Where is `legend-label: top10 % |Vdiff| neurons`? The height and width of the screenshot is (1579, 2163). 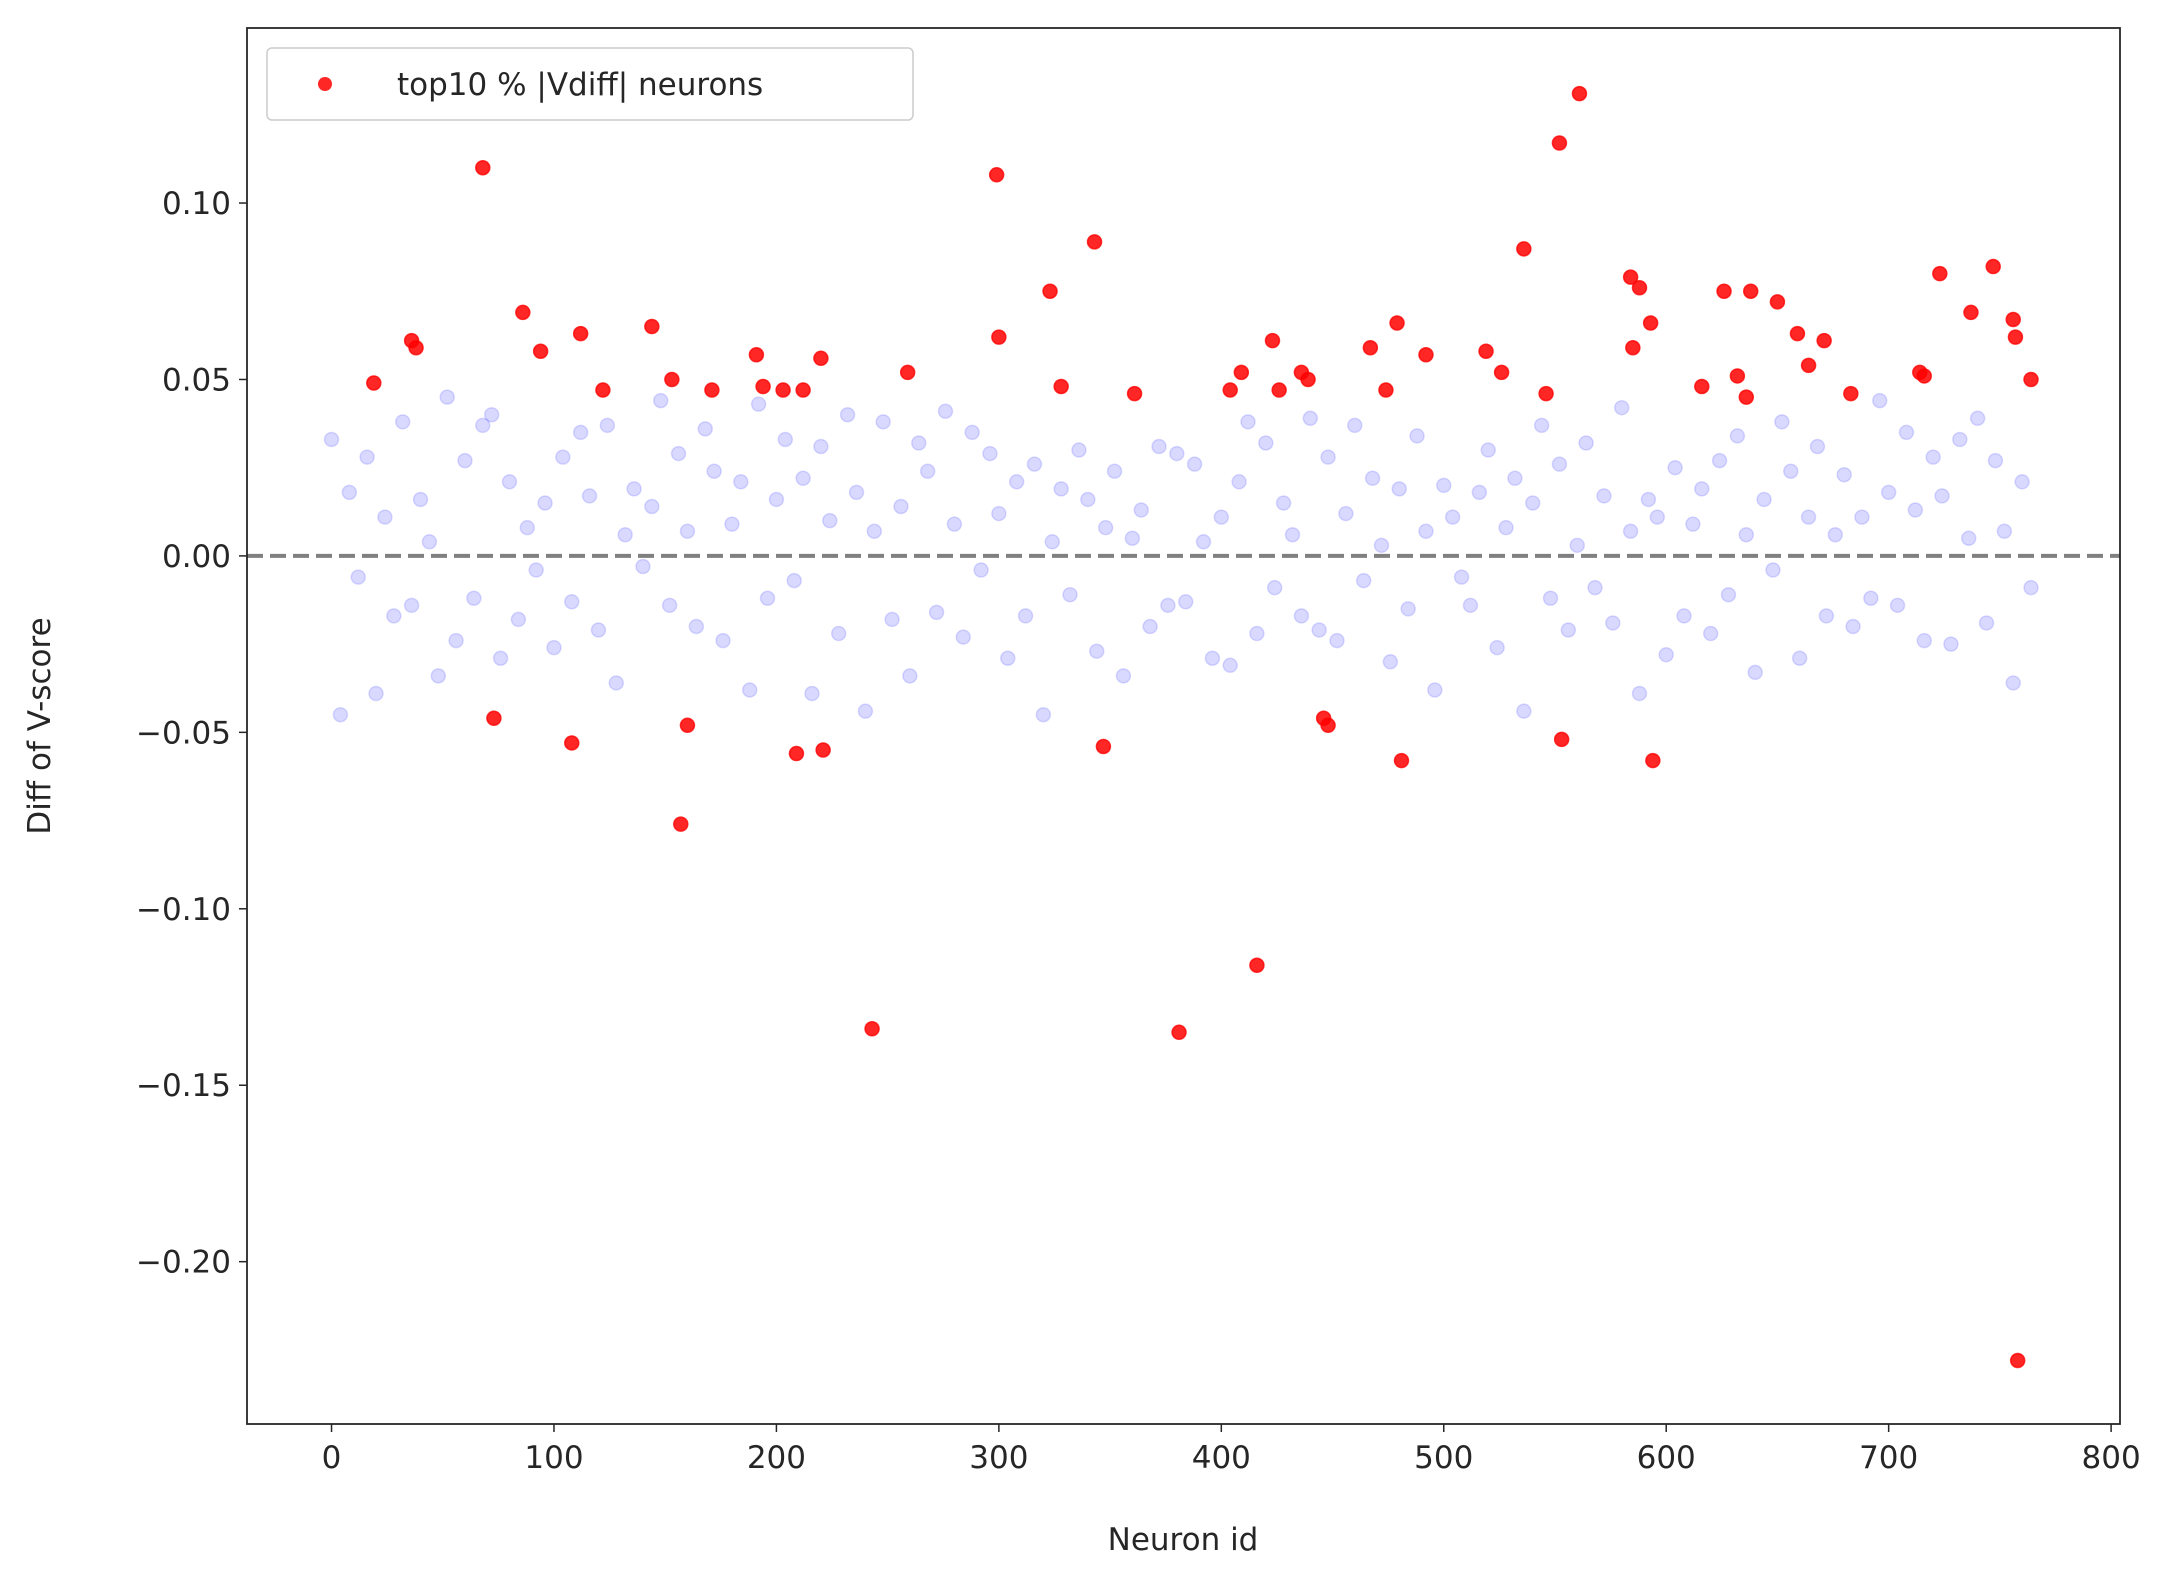
legend-label: top10 % |Vdiff| neurons is located at coordinates (580, 85).